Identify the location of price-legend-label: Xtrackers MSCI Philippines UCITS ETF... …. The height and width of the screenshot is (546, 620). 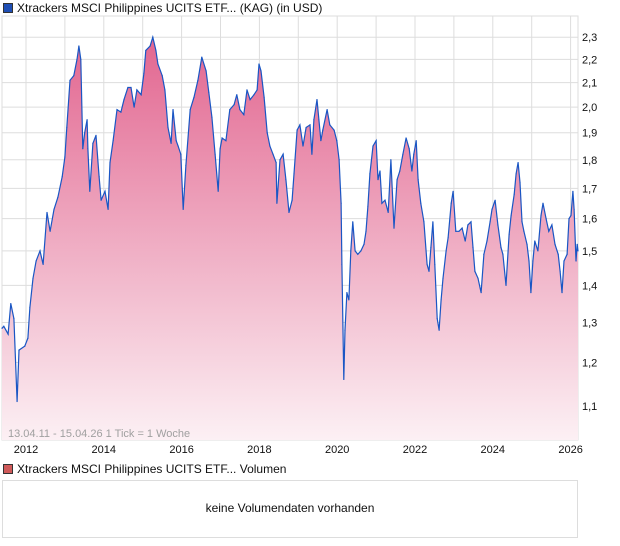
(170, 8).